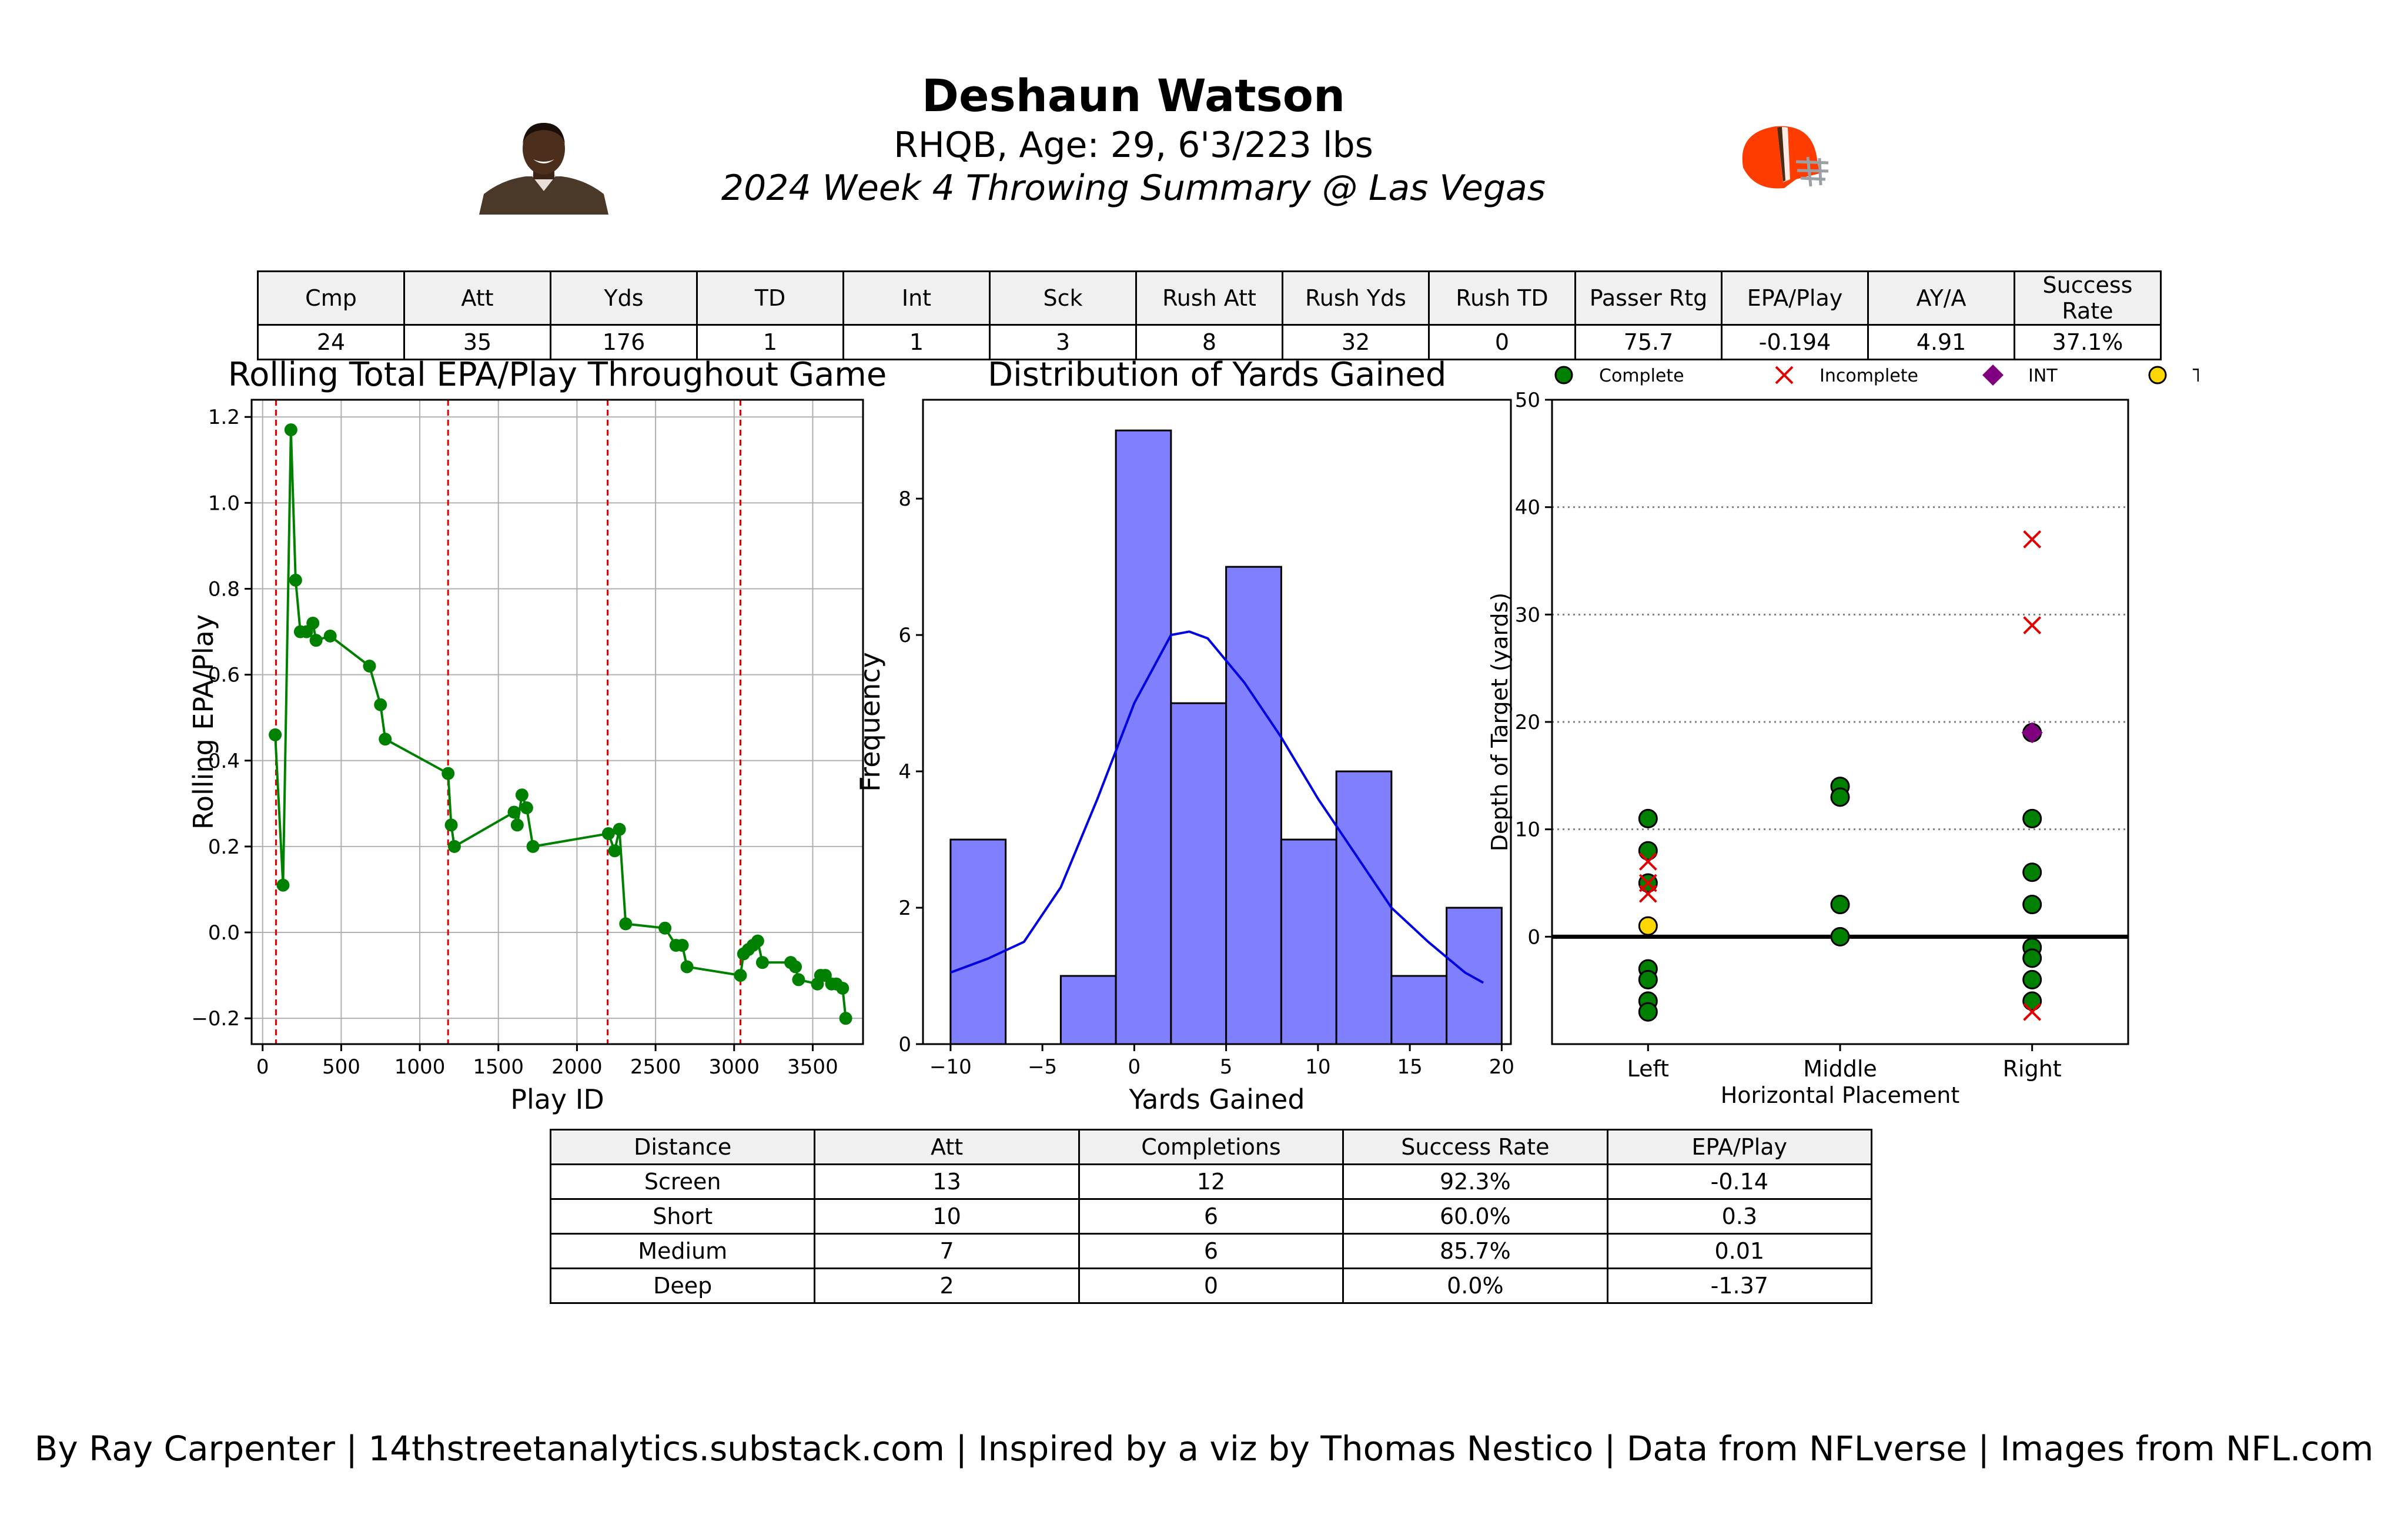 The height and width of the screenshot is (1525, 2408). I want to click on int-point, so click(2032, 733).